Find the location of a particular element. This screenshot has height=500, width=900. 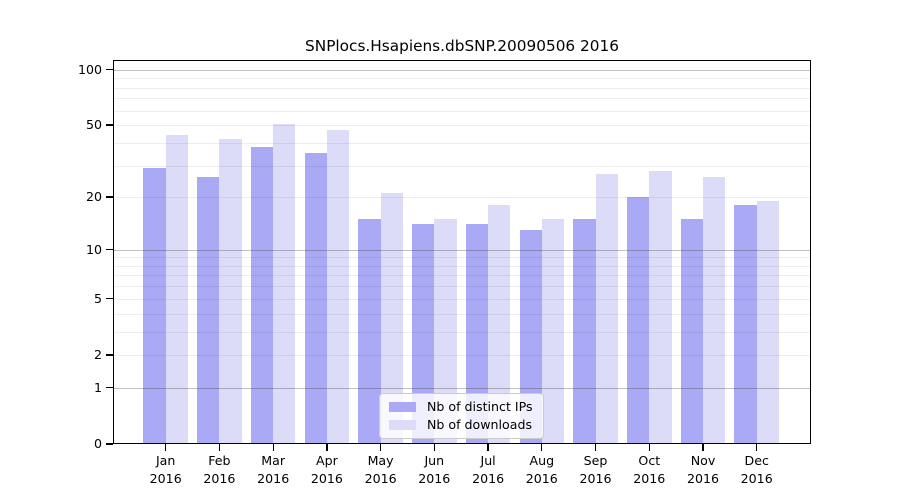

legend-swatch-distinct-ips-icon is located at coordinates (402, 407).